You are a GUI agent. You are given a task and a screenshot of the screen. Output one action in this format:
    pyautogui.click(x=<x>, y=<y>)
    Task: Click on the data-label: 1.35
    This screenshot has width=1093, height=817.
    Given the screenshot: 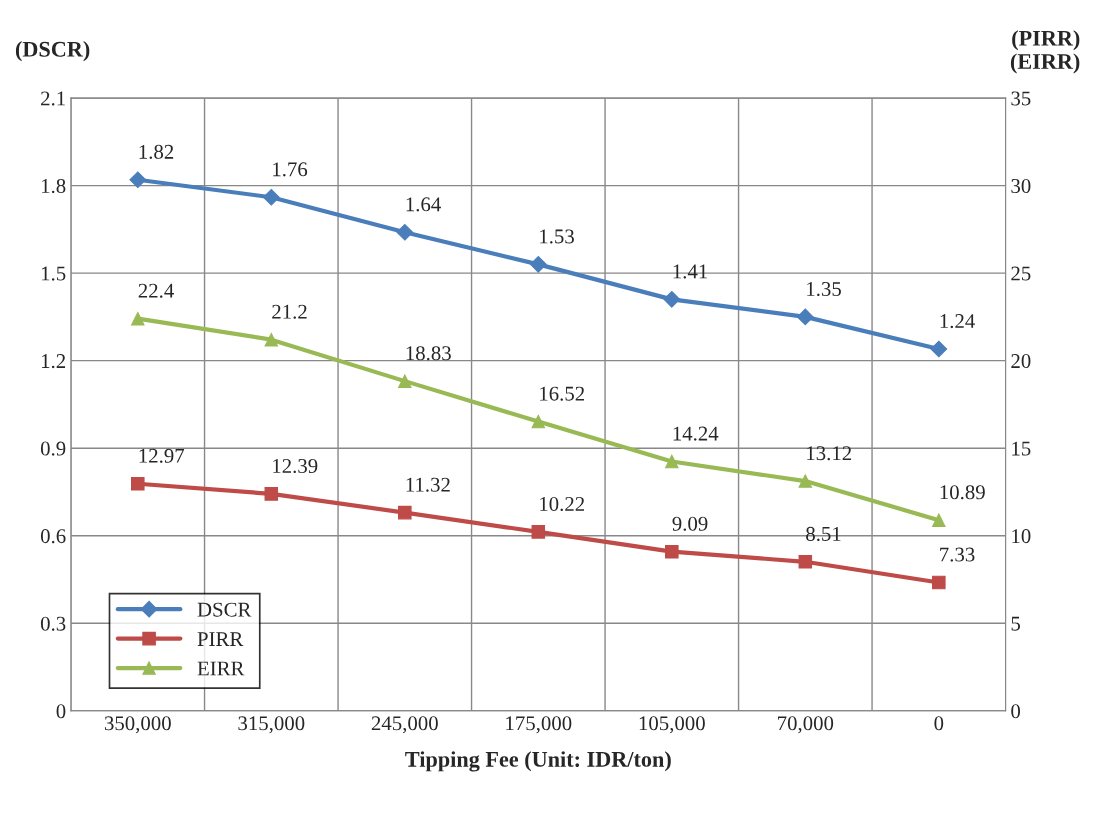 What is the action you would take?
    pyautogui.click(x=824, y=289)
    